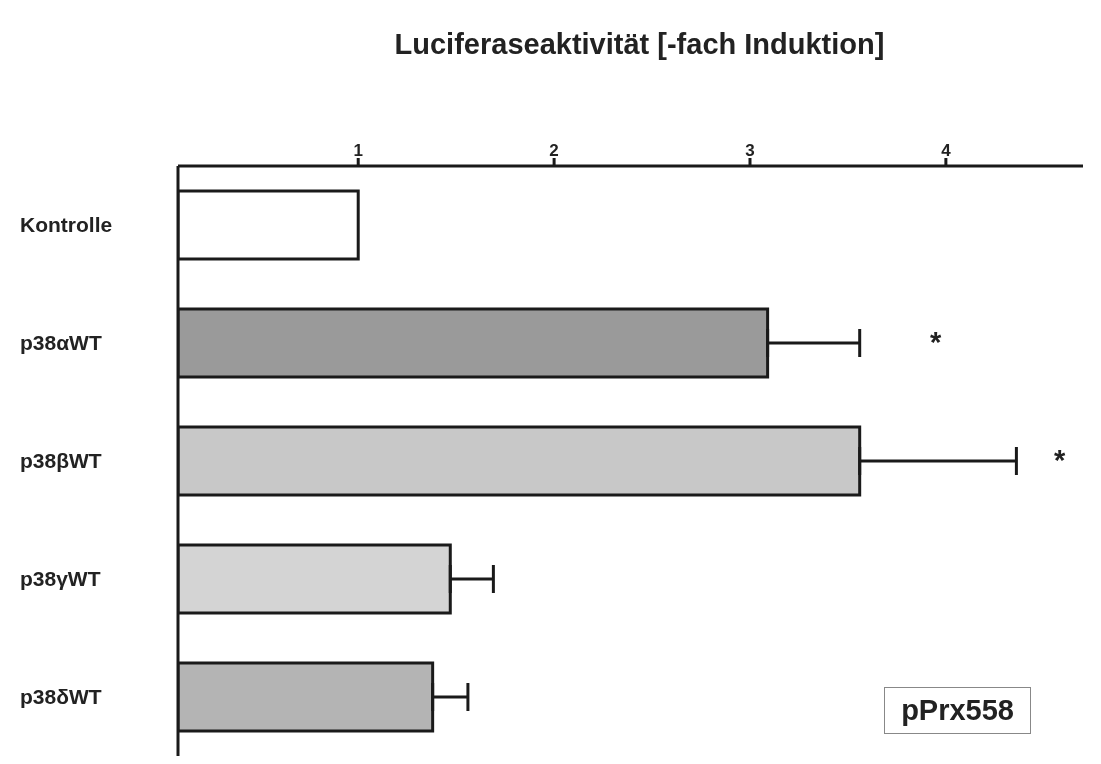 The image size is (1101, 764). I want to click on y-tick-label: p38βWT, so click(61, 461).